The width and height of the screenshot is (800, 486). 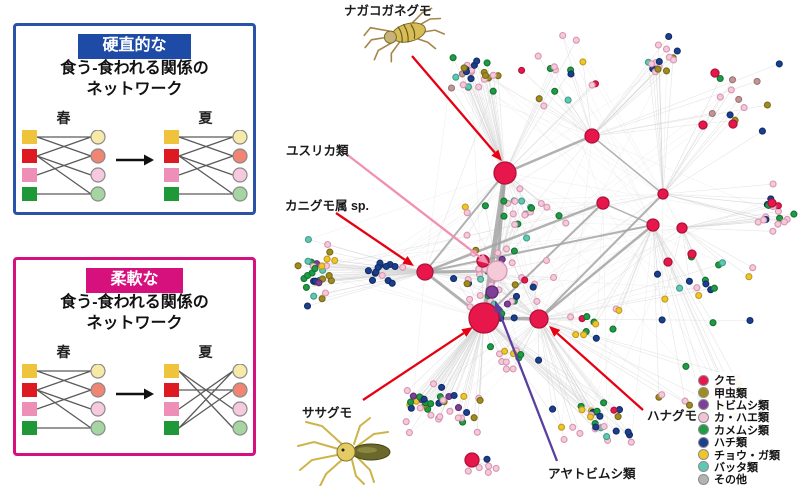 I want to click on rigid-spring-bipartite-network, so click(x=63, y=166).